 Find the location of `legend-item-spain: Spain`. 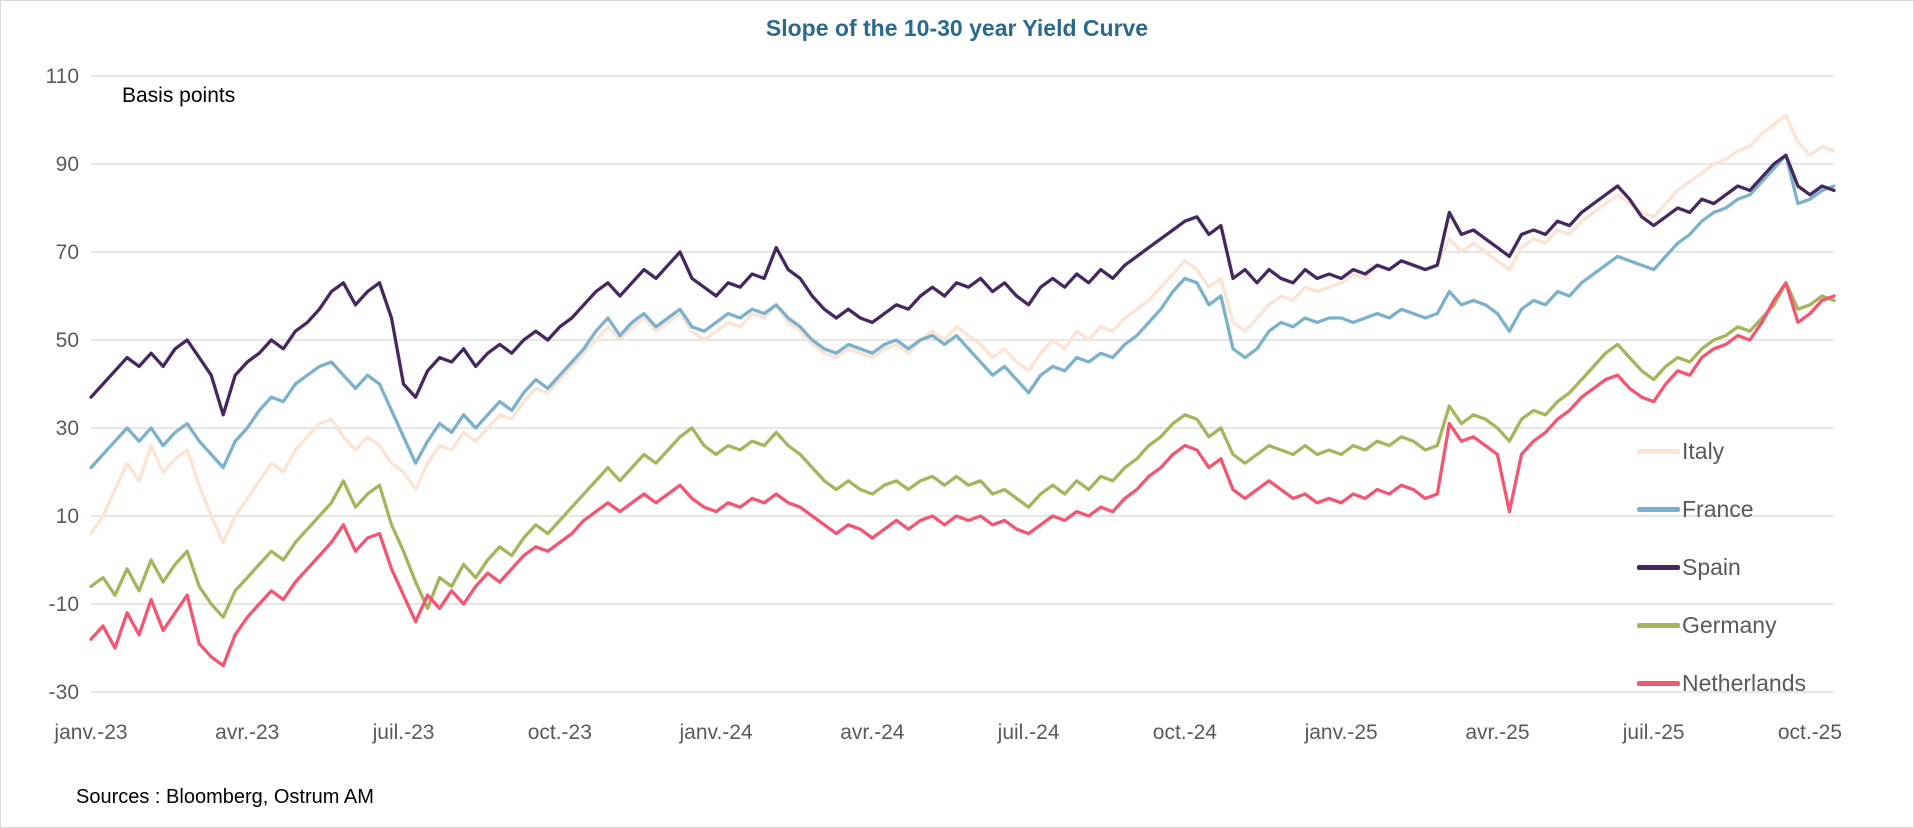

legend-item-spain: Spain is located at coordinates (1689, 567).